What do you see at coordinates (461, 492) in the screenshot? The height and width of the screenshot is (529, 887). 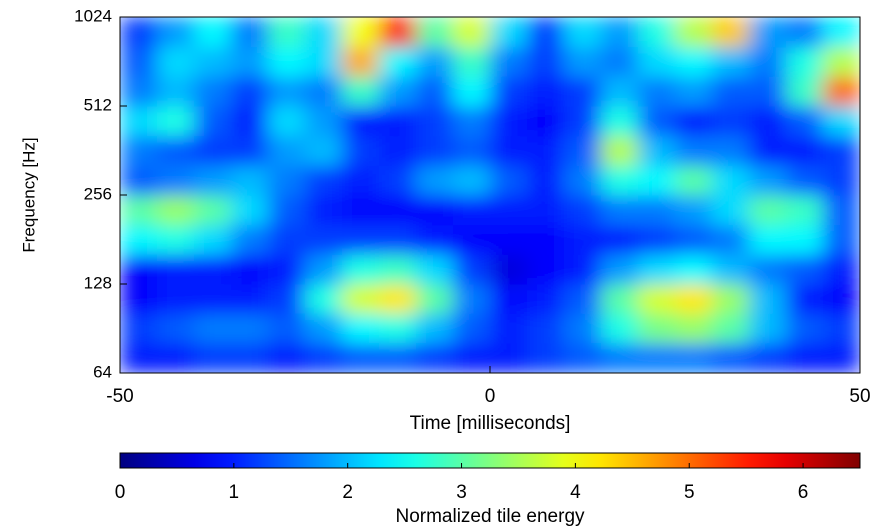 I see `colorbar-tick-label: 3` at bounding box center [461, 492].